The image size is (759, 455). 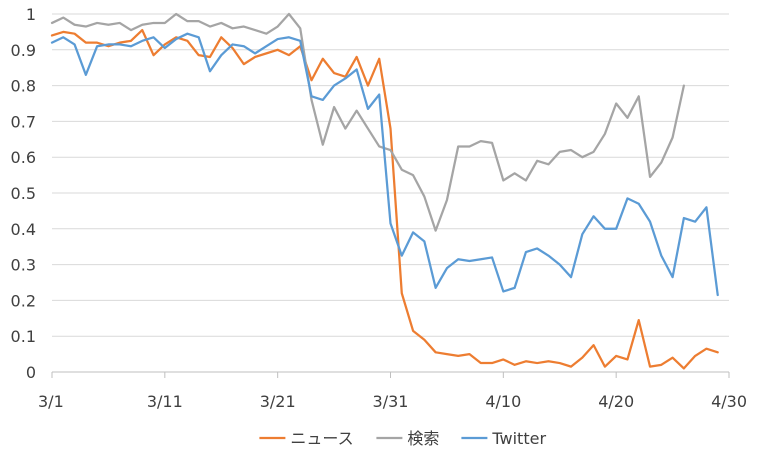 I want to click on legend-label: 検索, so click(x=423, y=438).